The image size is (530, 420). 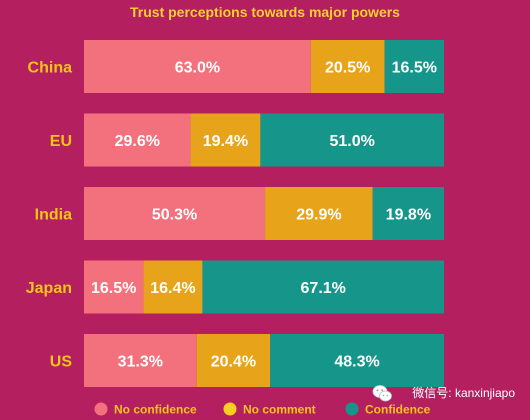 I want to click on bar-segment-eu-confidence, so click(x=352, y=140).